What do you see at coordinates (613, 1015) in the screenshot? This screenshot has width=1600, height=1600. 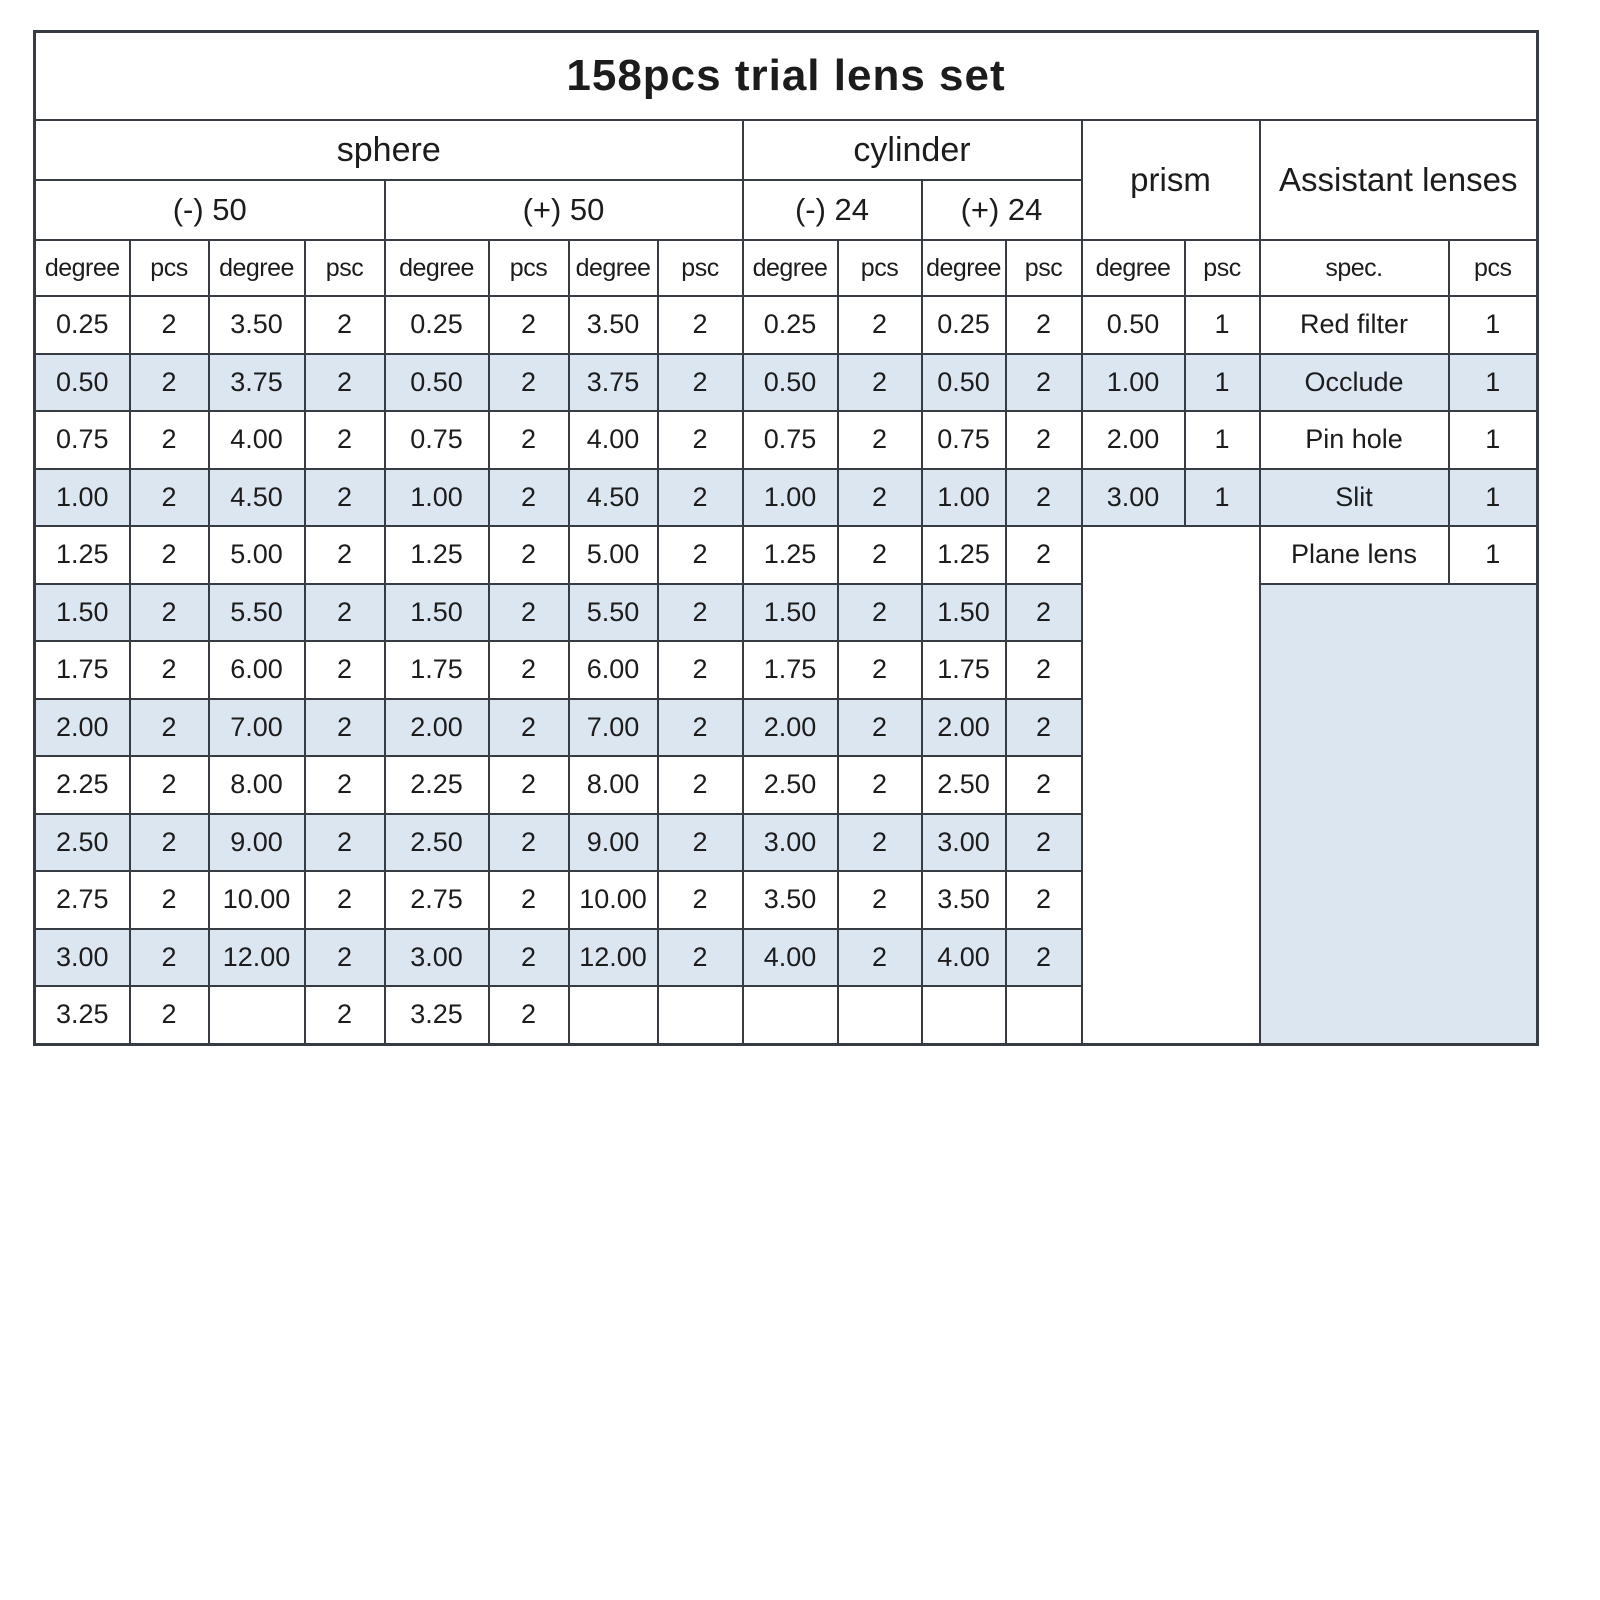 I see `sphere-cell` at bounding box center [613, 1015].